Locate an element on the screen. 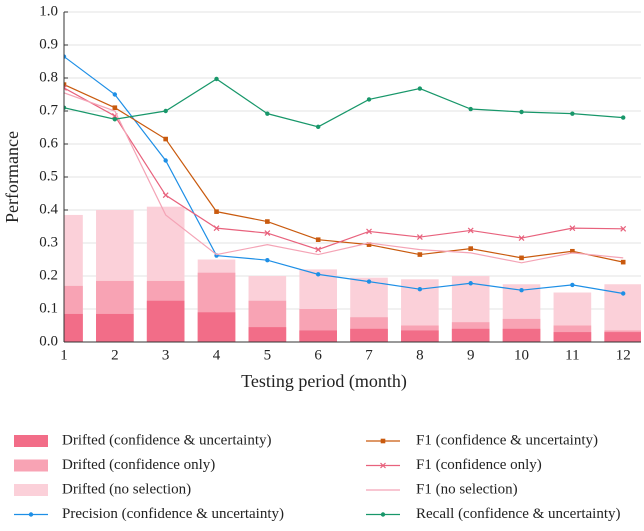 The width and height of the screenshot is (644, 531). legend-label: F1 (no selection) is located at coordinates (467, 489).